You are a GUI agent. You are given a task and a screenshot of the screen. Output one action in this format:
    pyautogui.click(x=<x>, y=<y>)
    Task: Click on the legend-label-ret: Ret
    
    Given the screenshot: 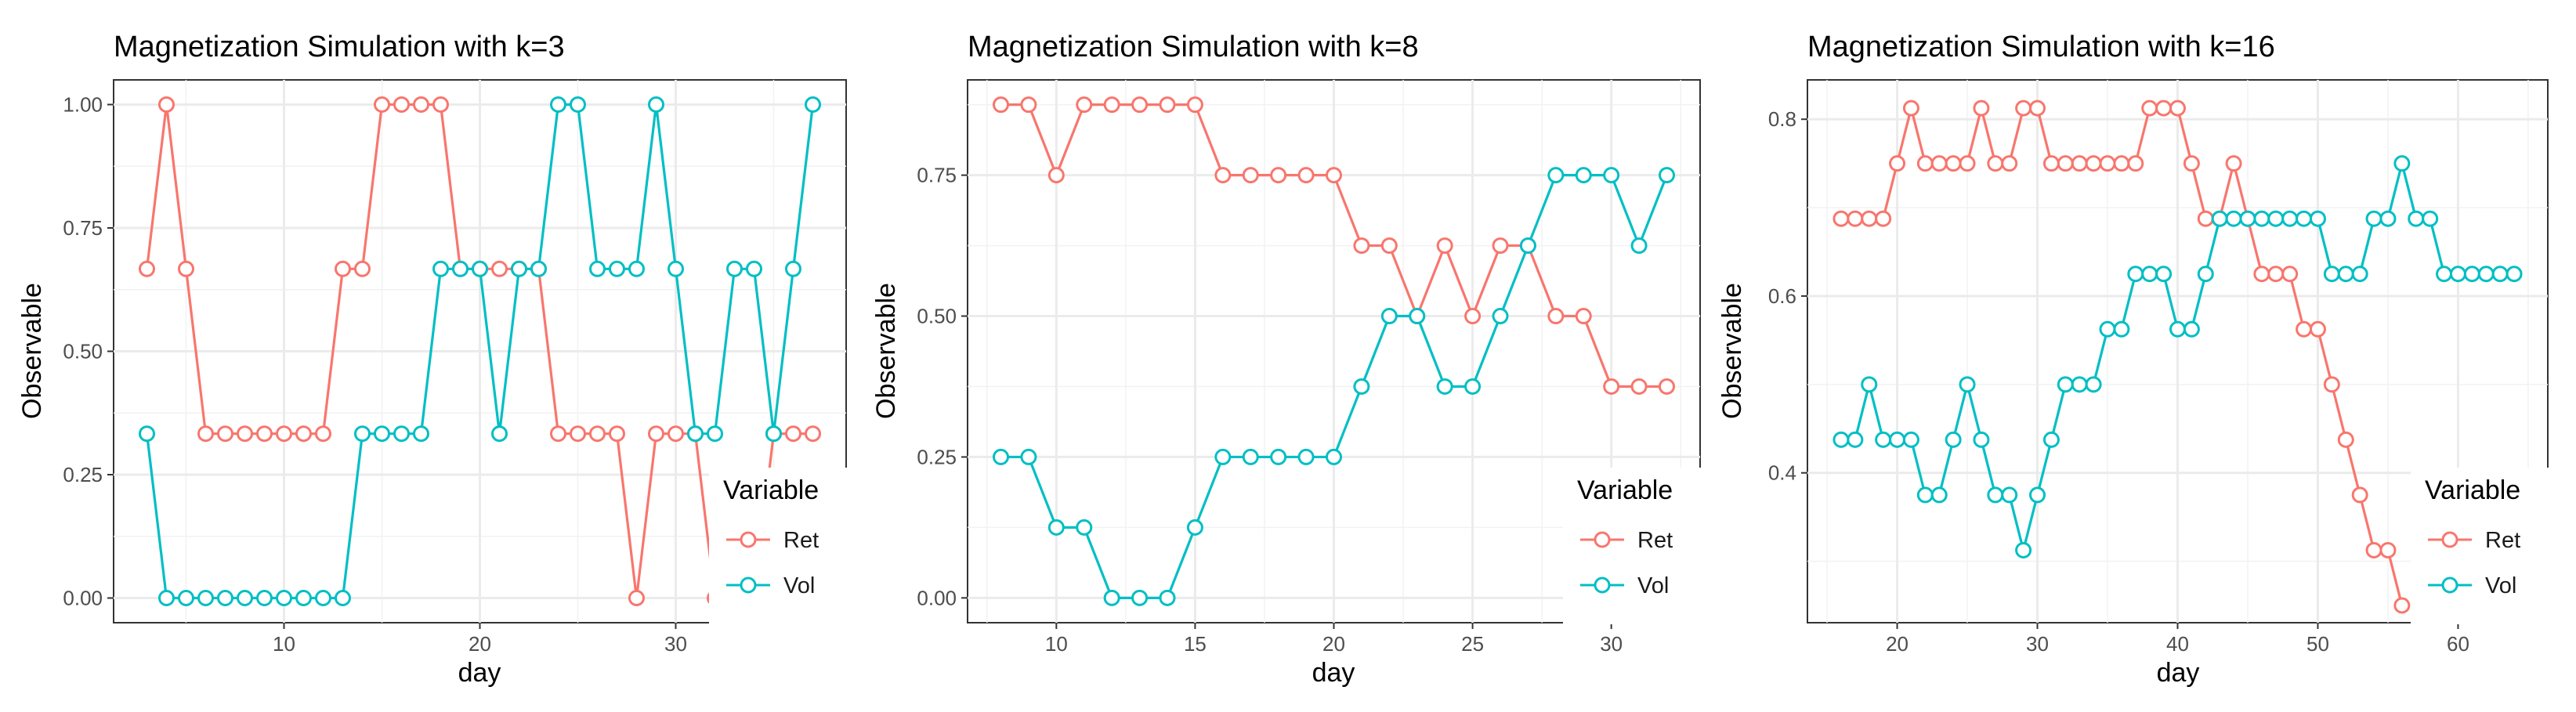 What is the action you would take?
    pyautogui.click(x=1655, y=540)
    